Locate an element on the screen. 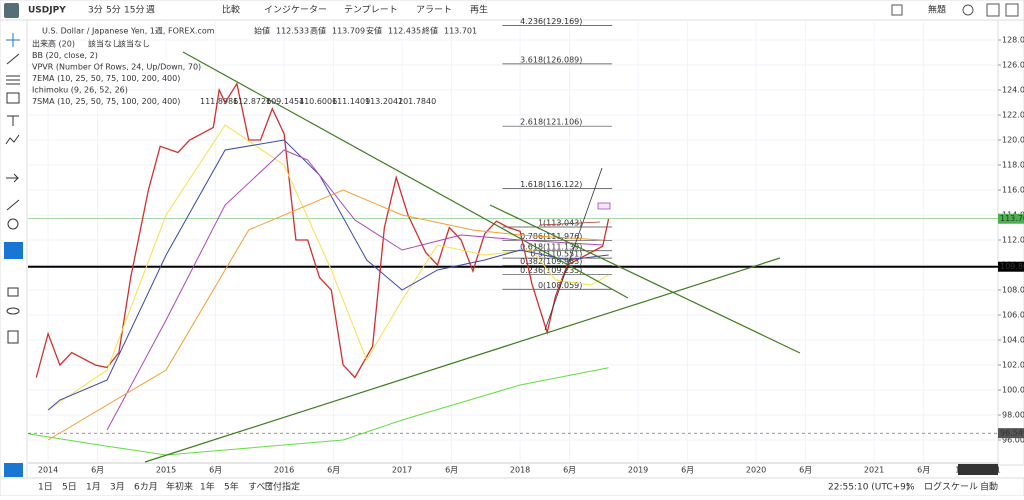 Image resolution: width=1024 pixels, height=500 pixels. trendline-tool is located at coordinates (13, 59).